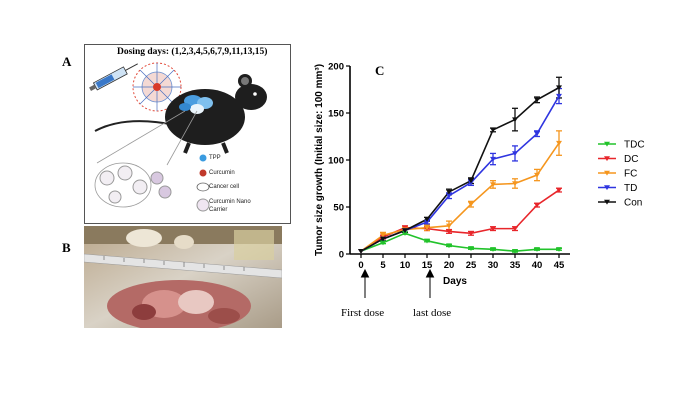 This screenshot has width=685, height=415. Describe the element at coordinates (67, 61) in the screenshot. I see `panel-label-a: A` at that location.